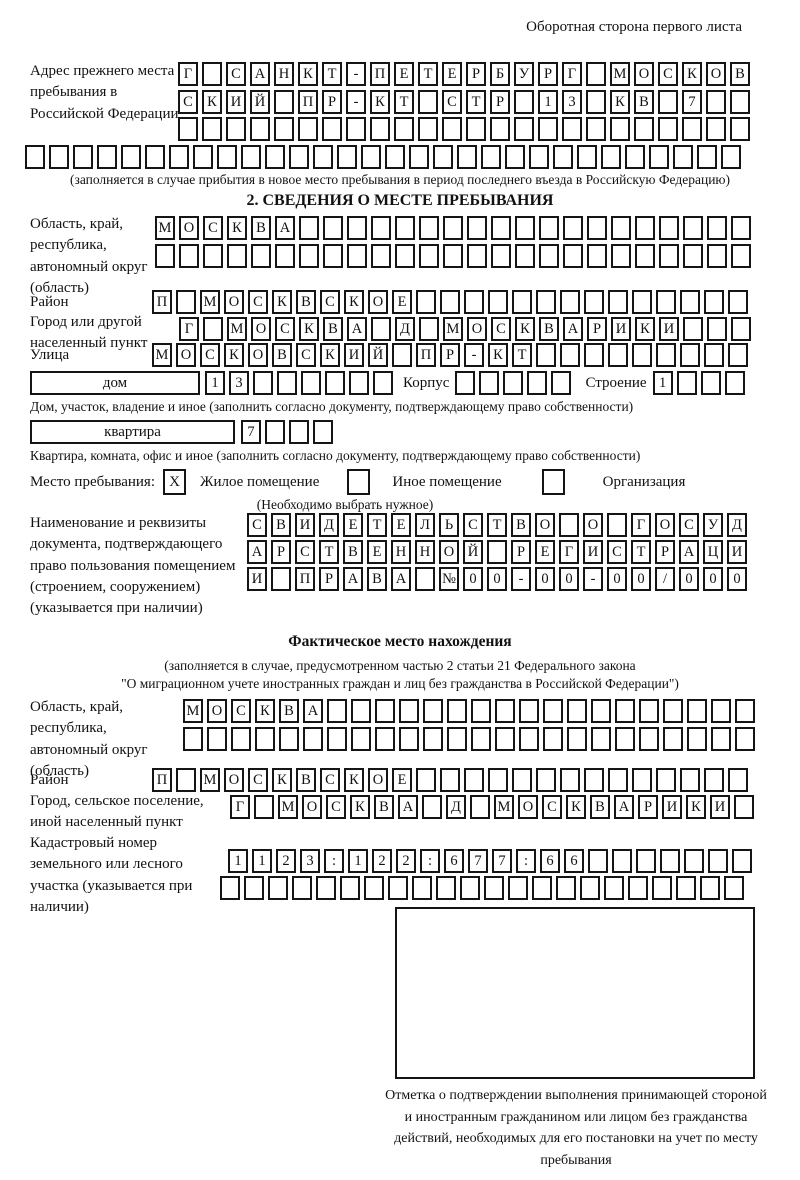  What do you see at coordinates (240, 807) in the screenshot?
I see `char-cell: Г` at bounding box center [240, 807].